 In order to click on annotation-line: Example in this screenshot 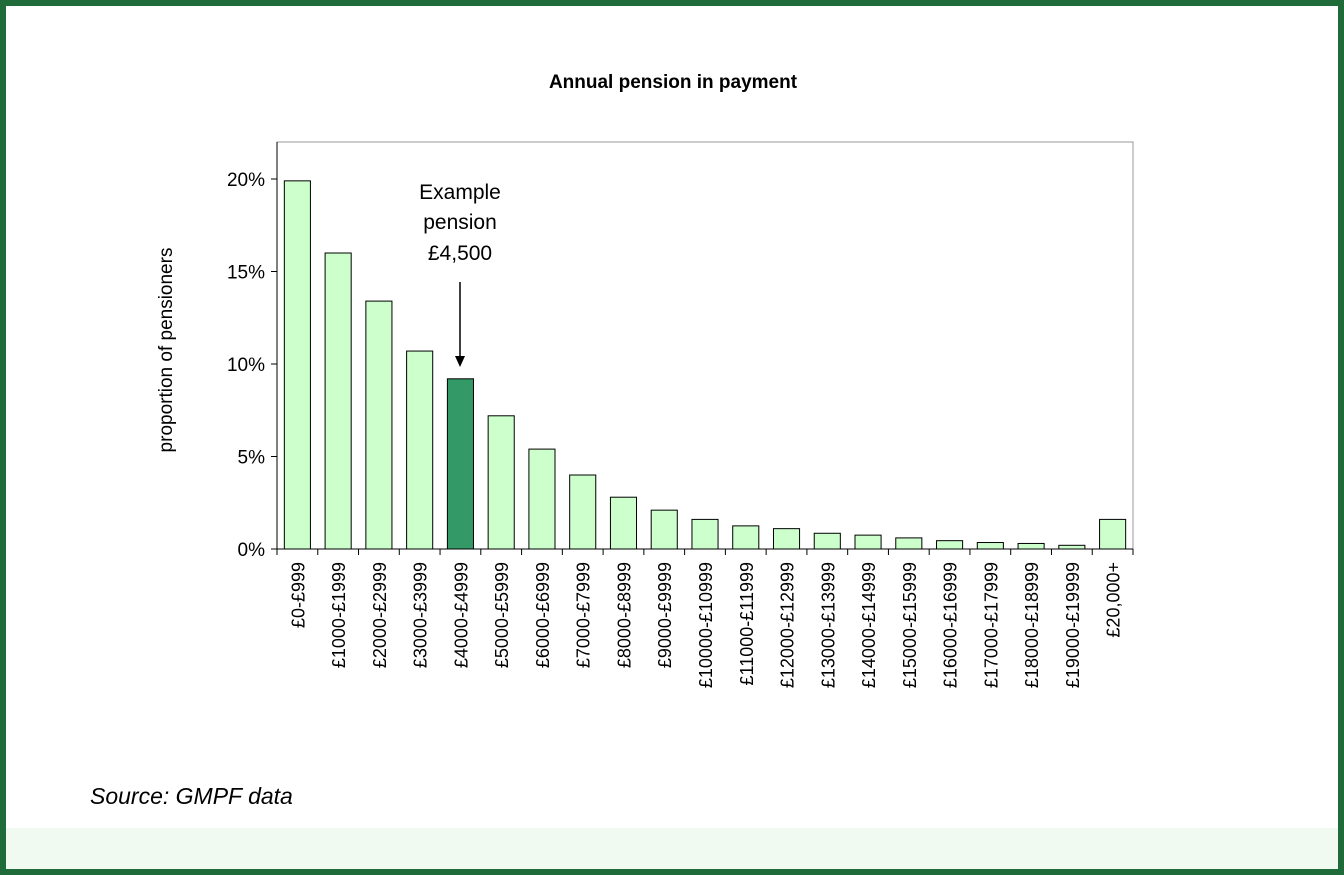, I will do `click(460, 192)`.